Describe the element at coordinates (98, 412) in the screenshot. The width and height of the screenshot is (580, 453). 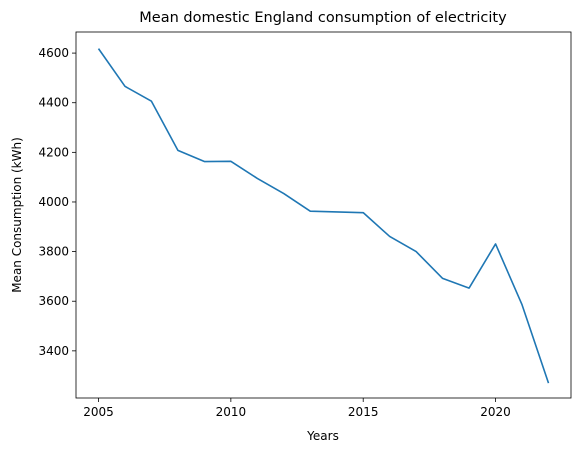
I see `x-tick-label: 2005` at that location.